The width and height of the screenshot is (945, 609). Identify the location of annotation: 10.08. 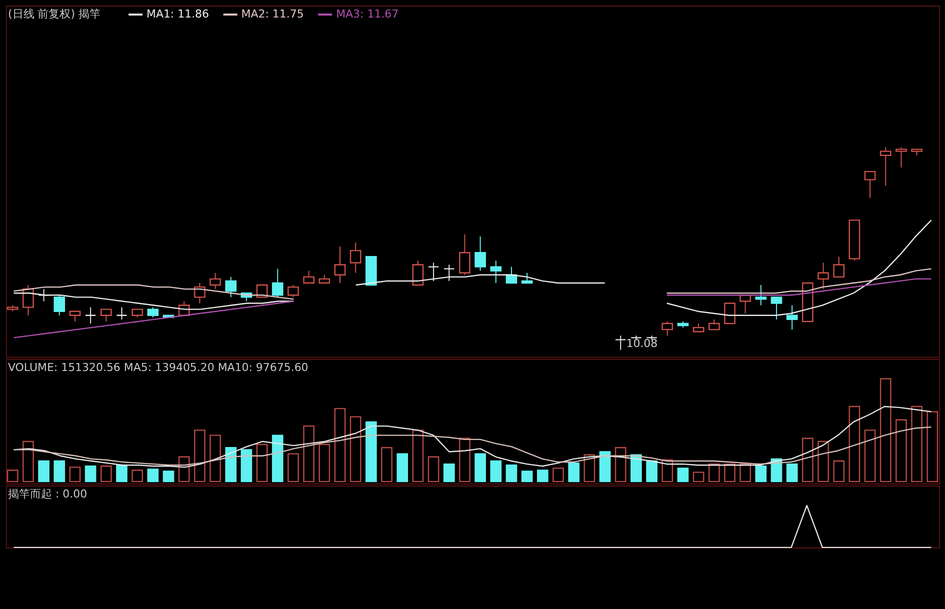
(642, 343).